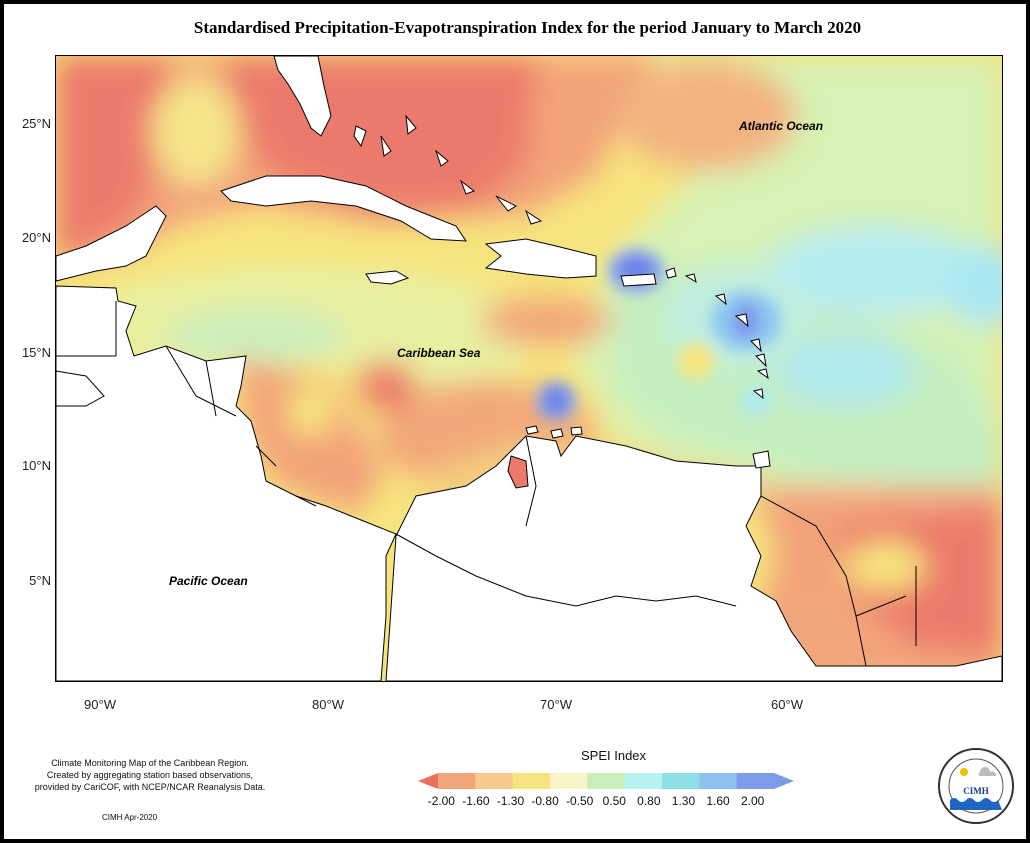 This screenshot has width=1030, height=843. What do you see at coordinates (579, 801) in the screenshot?
I see `legend-label: -0.50` at bounding box center [579, 801].